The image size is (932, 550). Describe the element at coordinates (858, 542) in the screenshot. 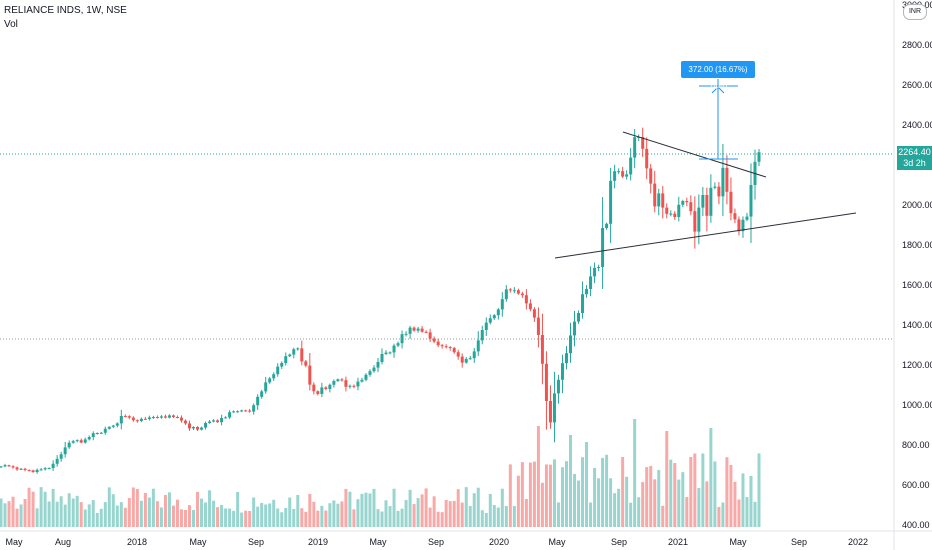

I see `time-tick-label: 2022` at that location.